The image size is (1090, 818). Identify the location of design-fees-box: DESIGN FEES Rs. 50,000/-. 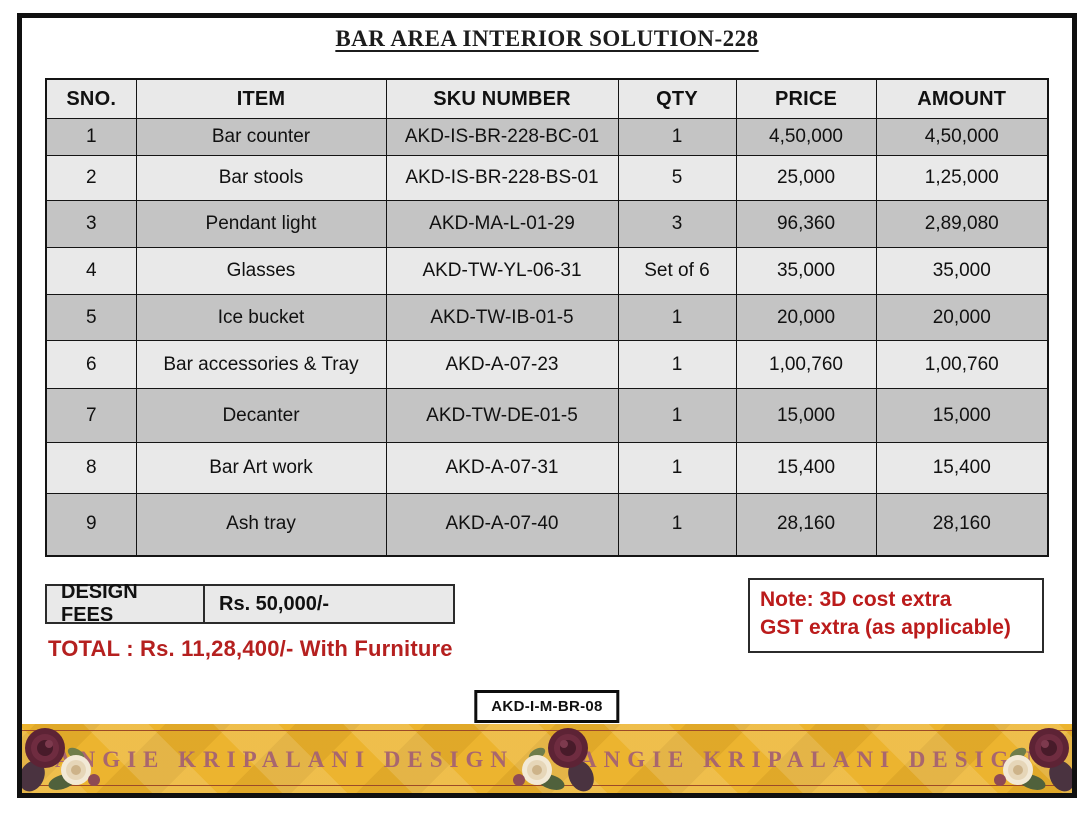
(250, 603).